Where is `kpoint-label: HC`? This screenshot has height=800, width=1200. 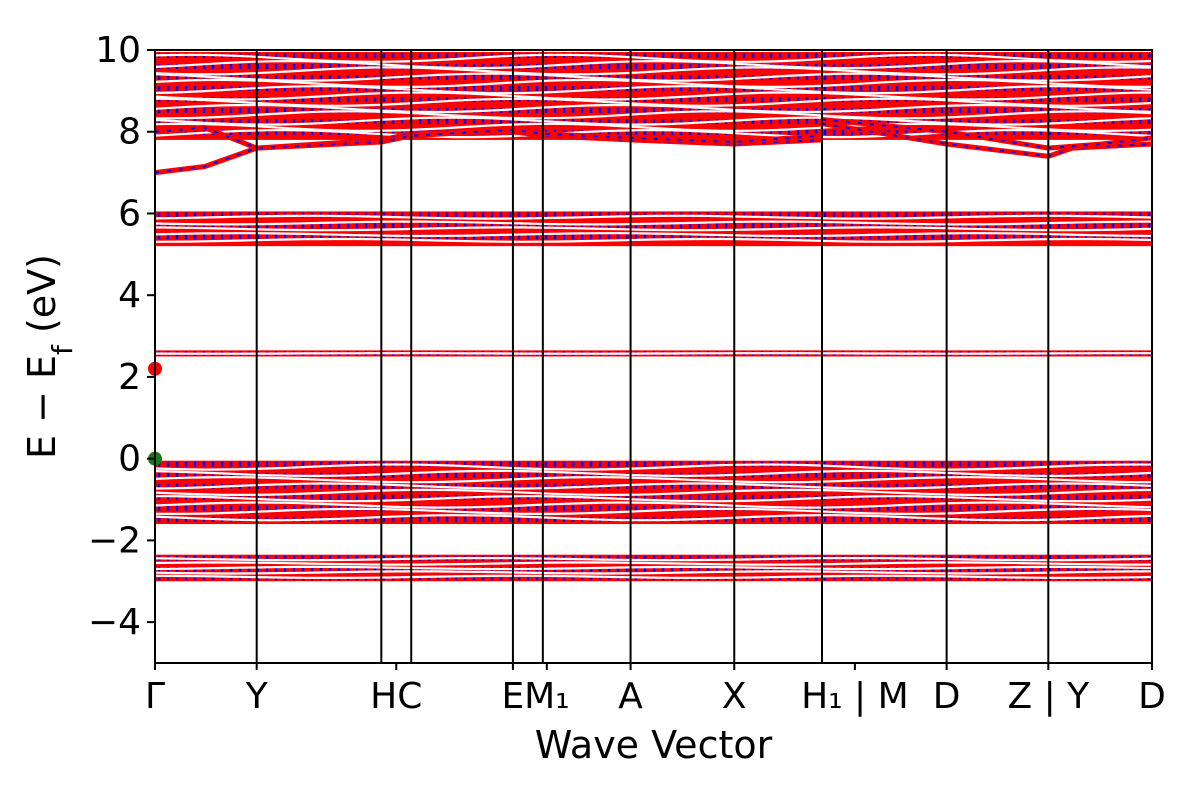 kpoint-label: HC is located at coordinates (396, 696).